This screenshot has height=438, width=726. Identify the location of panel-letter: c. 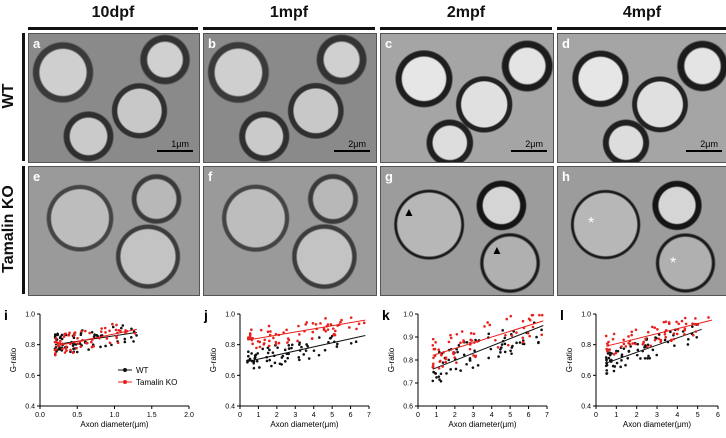
(389, 43).